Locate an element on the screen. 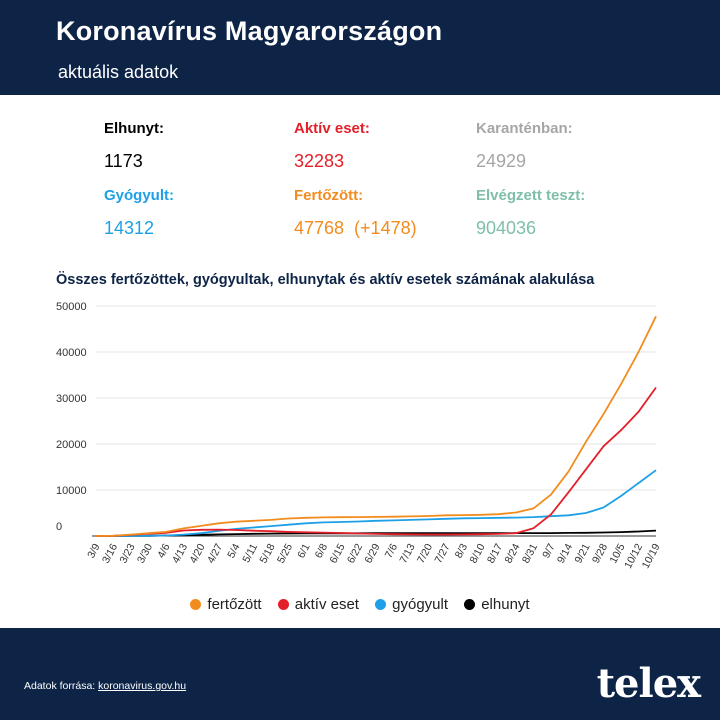 This screenshot has width=720, height=720. stat-fertozott-label: Fertőzött: is located at coordinates (329, 195).